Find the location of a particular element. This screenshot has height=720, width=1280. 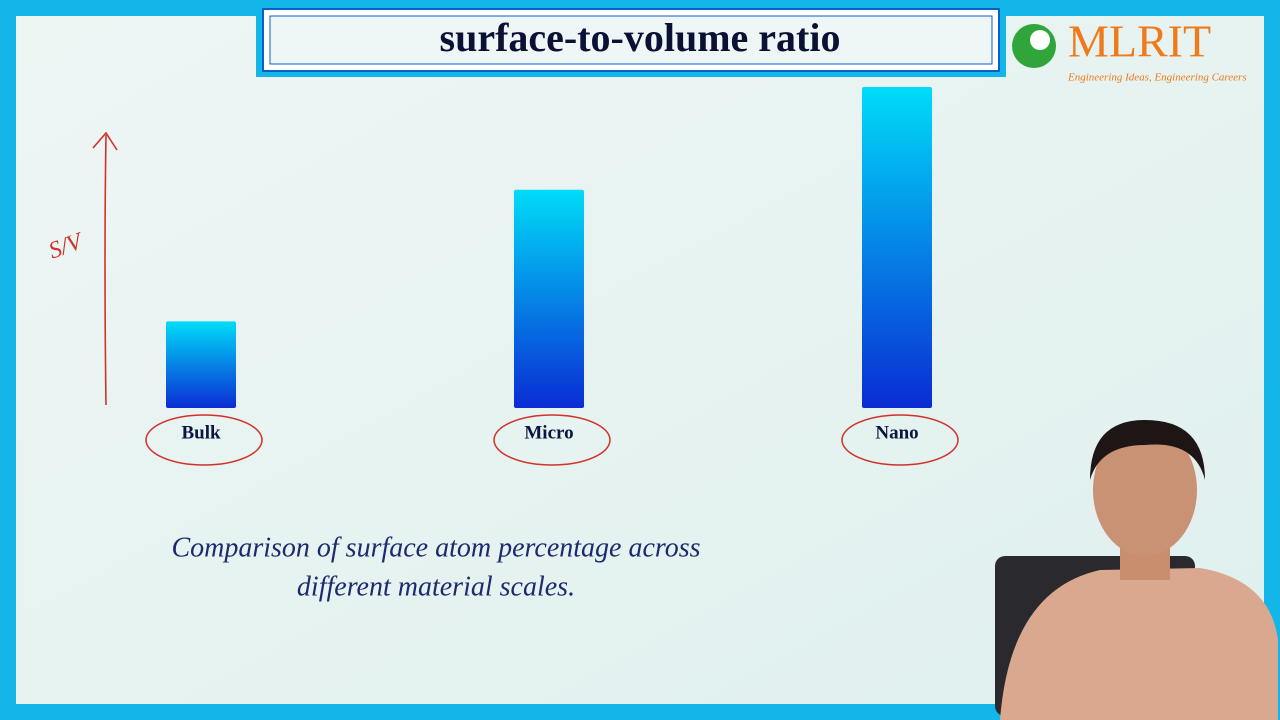

title-box is located at coordinates (631, 40).